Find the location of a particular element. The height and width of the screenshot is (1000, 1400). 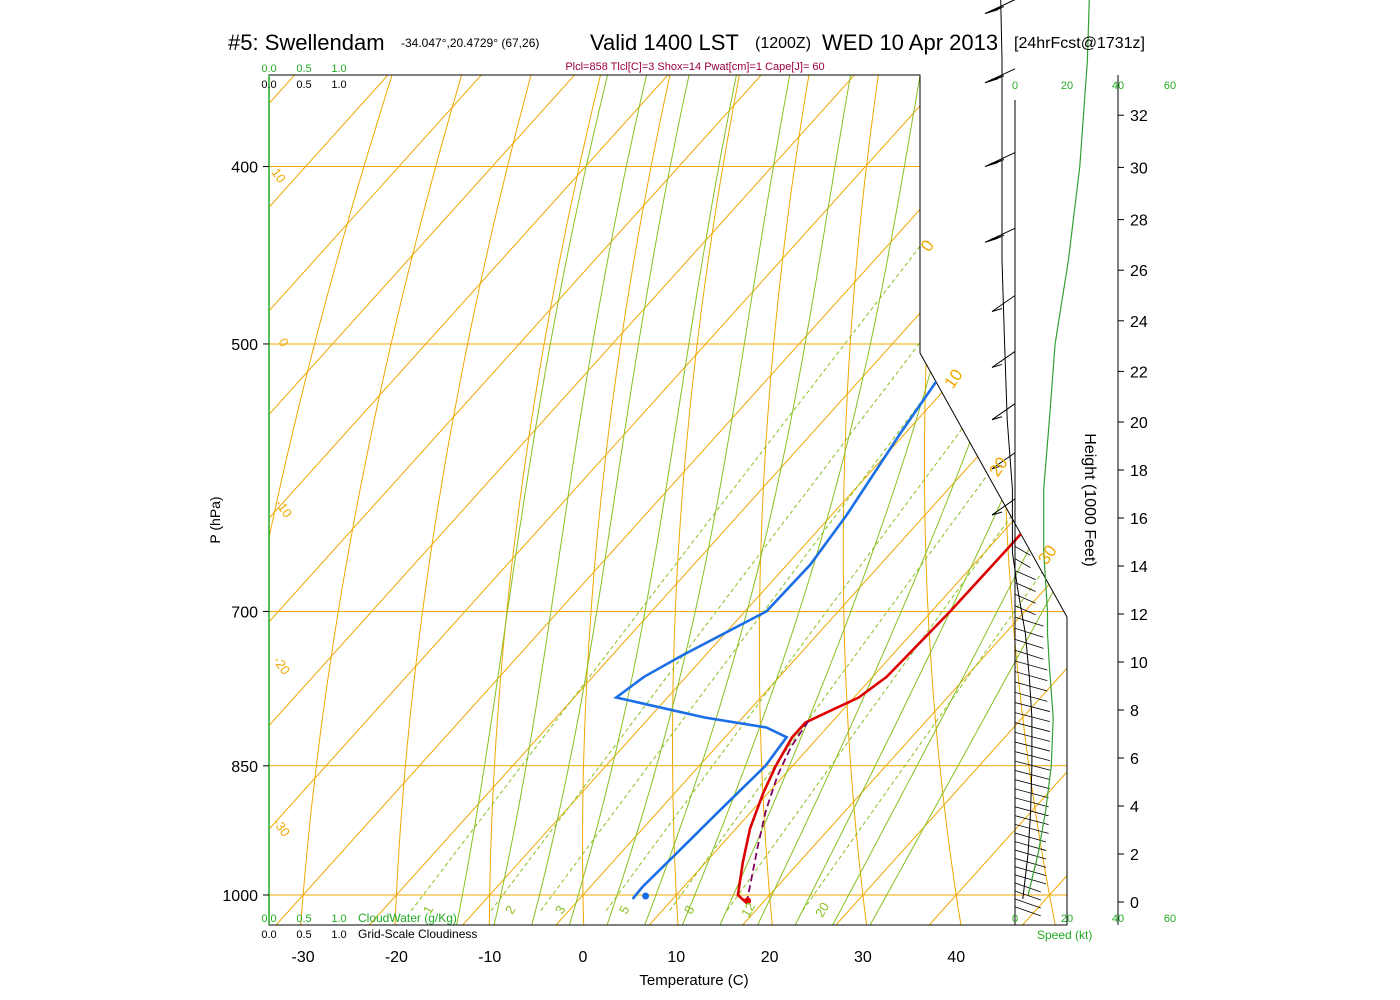

dry-adiabat-label: -10 is located at coordinates (283, 508).